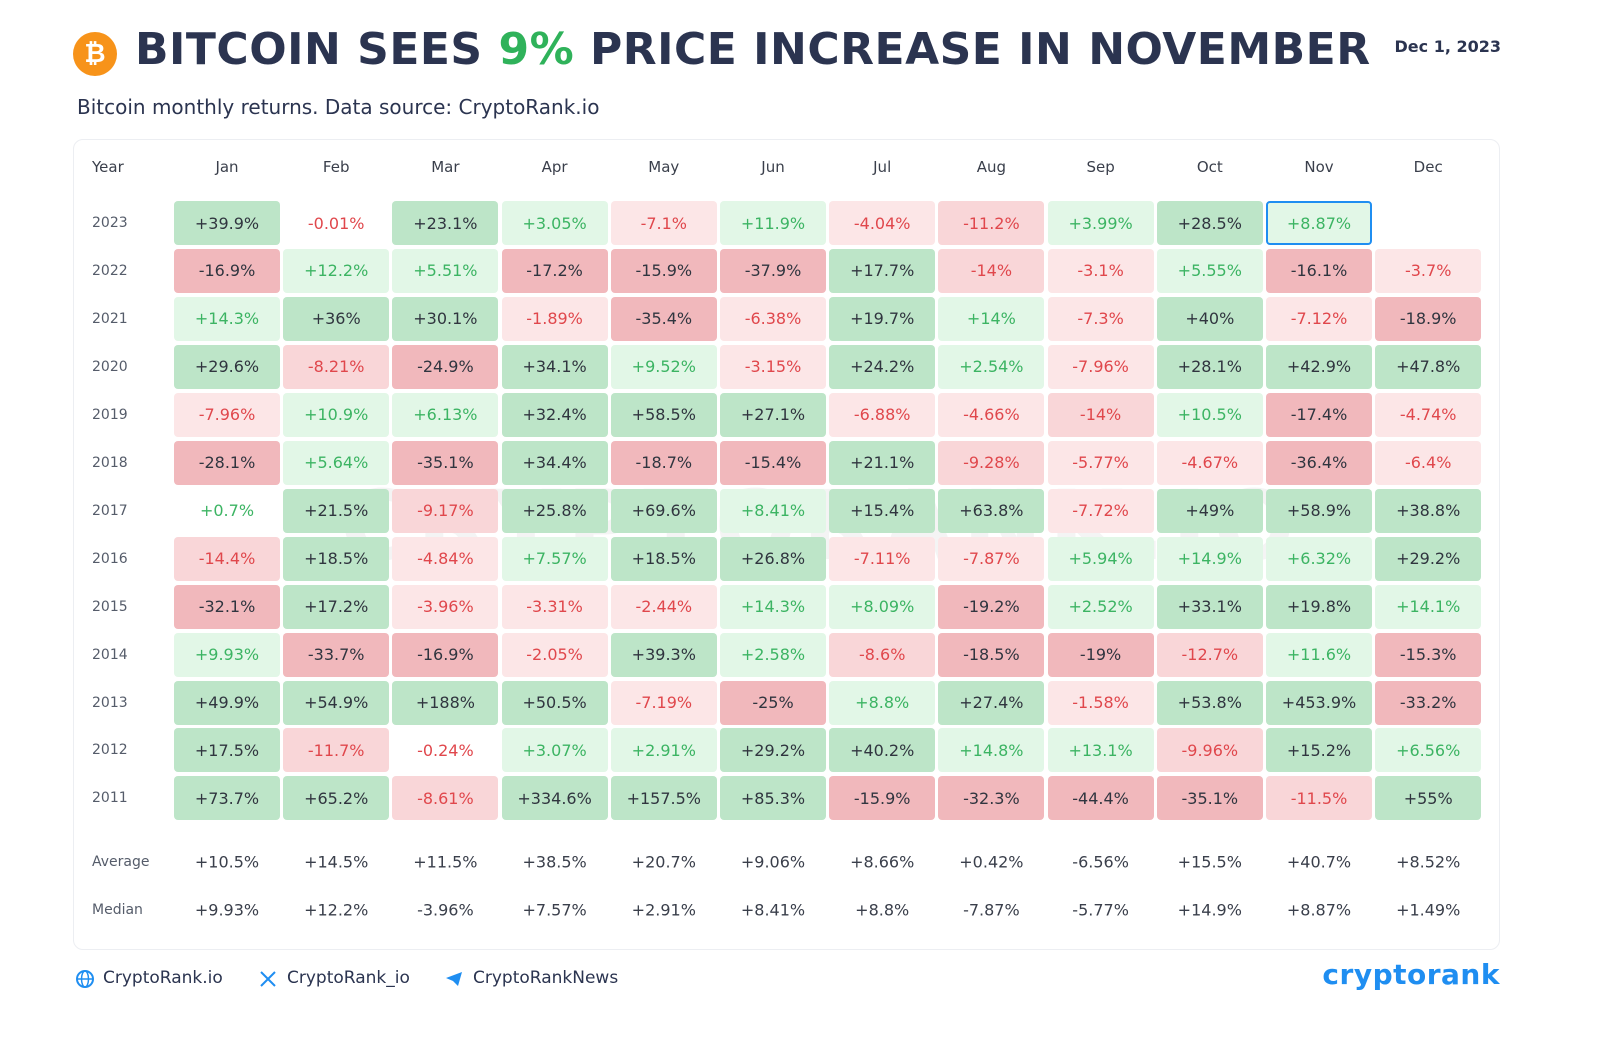 This screenshot has width=1600, height=1038. I want to click on return-cell: -7.19%, so click(663, 702).